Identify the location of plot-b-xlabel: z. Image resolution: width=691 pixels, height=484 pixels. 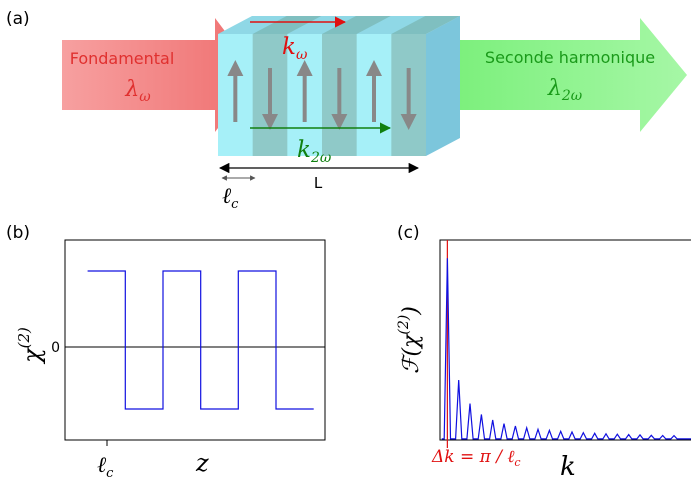
(202, 463).